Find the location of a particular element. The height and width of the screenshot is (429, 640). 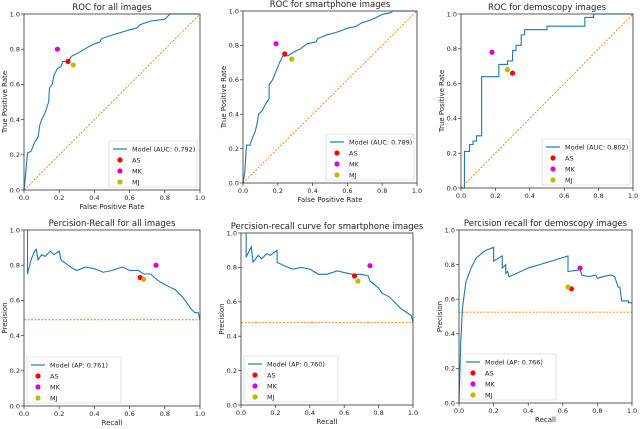

x-axis-label: False Positive Rate is located at coordinates (329, 200).